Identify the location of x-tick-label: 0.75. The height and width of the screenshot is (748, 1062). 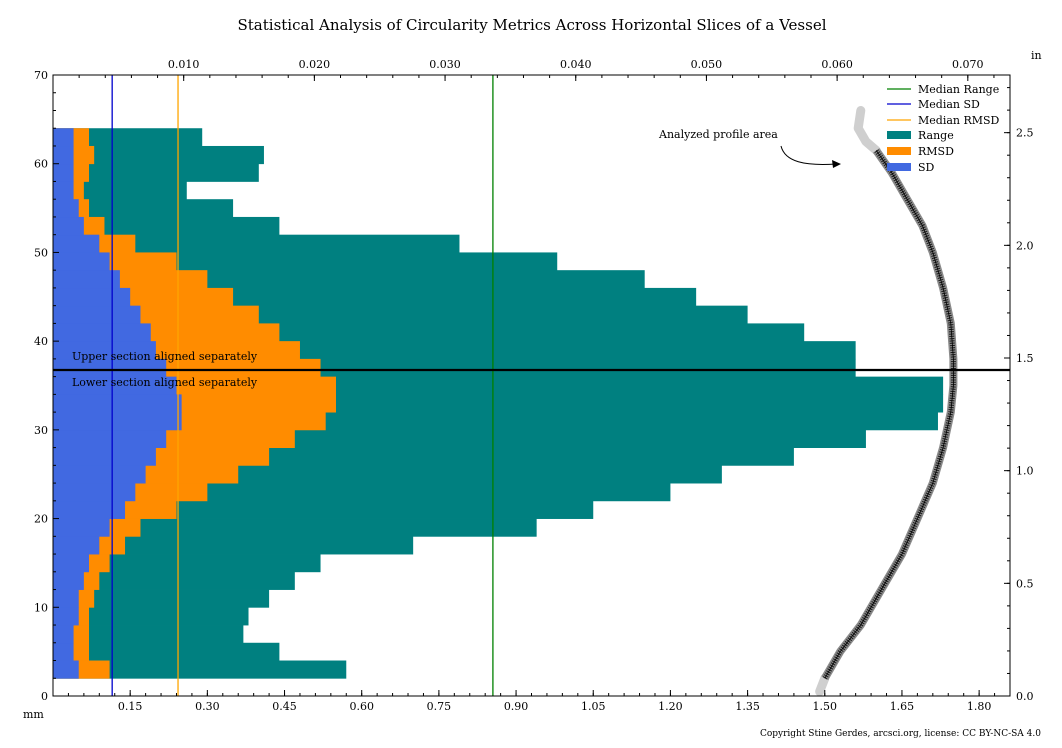
(439, 706).